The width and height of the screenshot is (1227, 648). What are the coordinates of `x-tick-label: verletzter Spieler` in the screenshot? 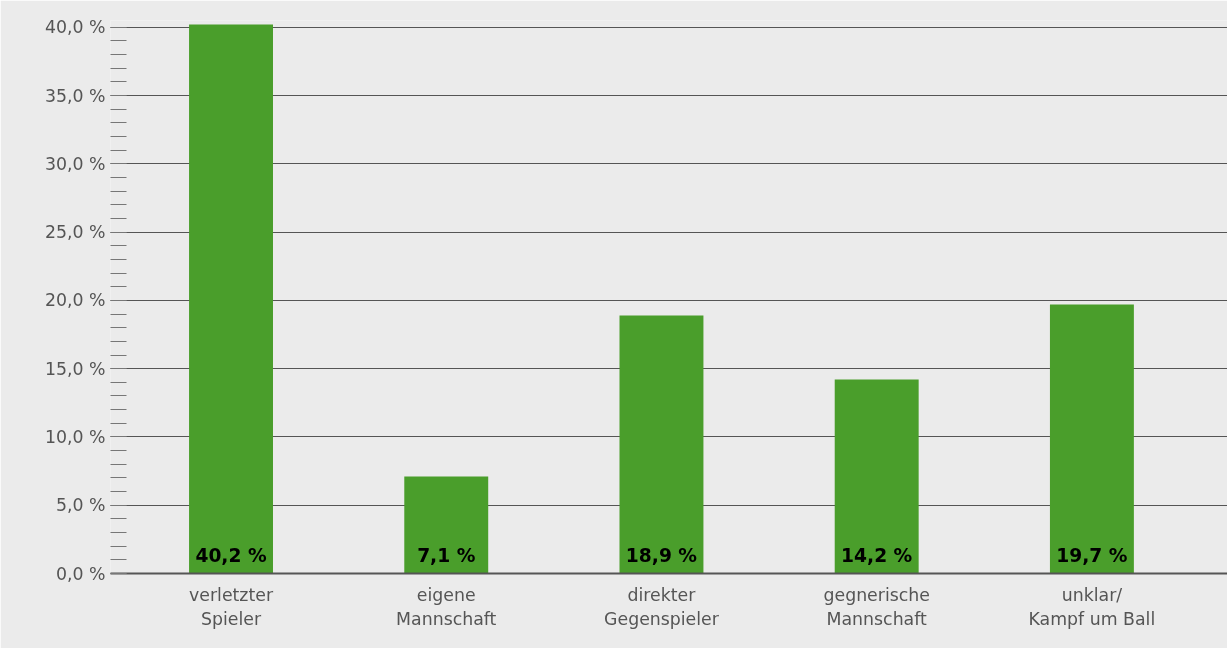 It's located at (231, 606).